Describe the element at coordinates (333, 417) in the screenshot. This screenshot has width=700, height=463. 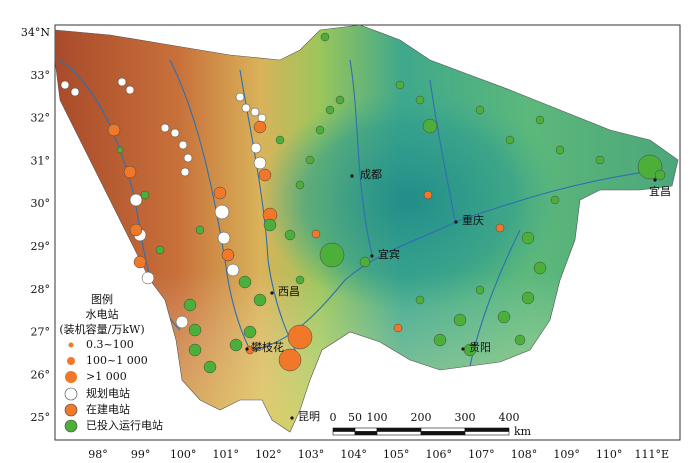
I see `scale-label: 0` at that location.